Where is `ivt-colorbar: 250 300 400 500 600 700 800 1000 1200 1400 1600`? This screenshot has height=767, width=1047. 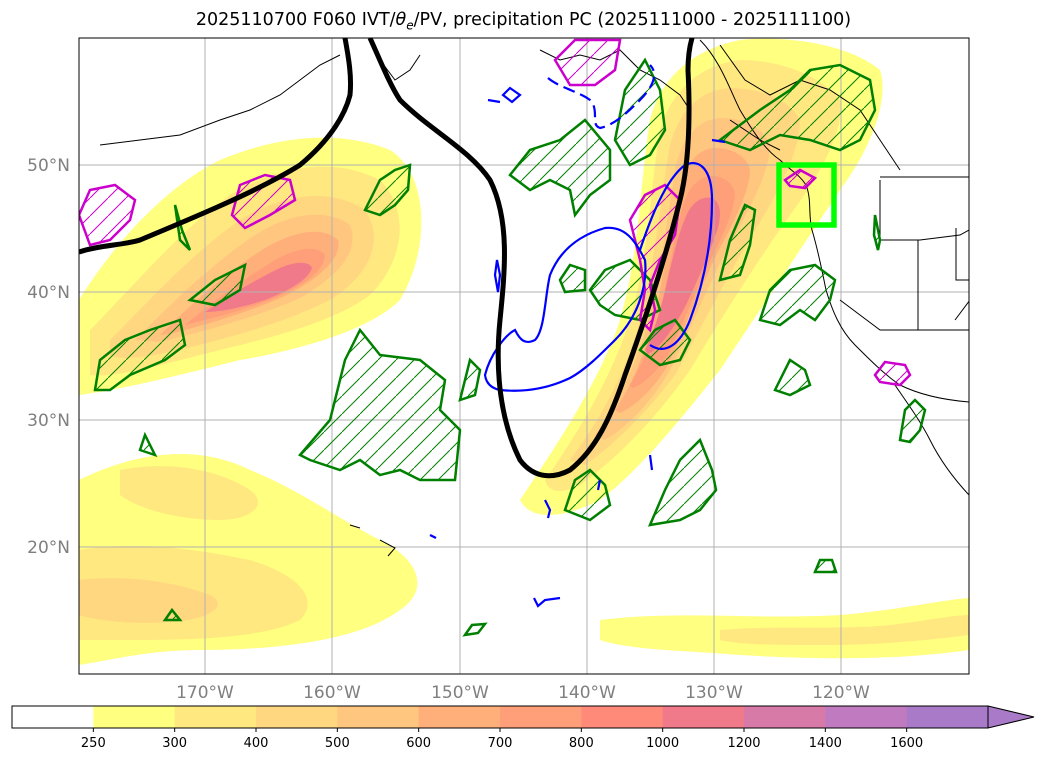 ivt-colorbar: 250 300 400 500 600 700 800 1000 1200 1400 1600 is located at coordinates (523, 728).